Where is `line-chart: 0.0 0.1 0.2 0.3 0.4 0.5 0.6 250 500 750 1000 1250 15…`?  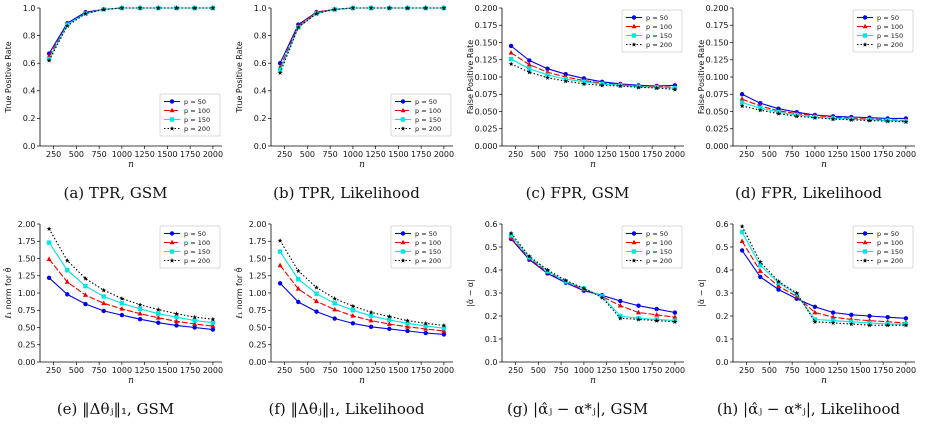 line-chart: 0.0 0.1 0.2 0.3 0.4 0.5 0.6 250 500 750 1000 1250 15… is located at coordinates (806, 303).